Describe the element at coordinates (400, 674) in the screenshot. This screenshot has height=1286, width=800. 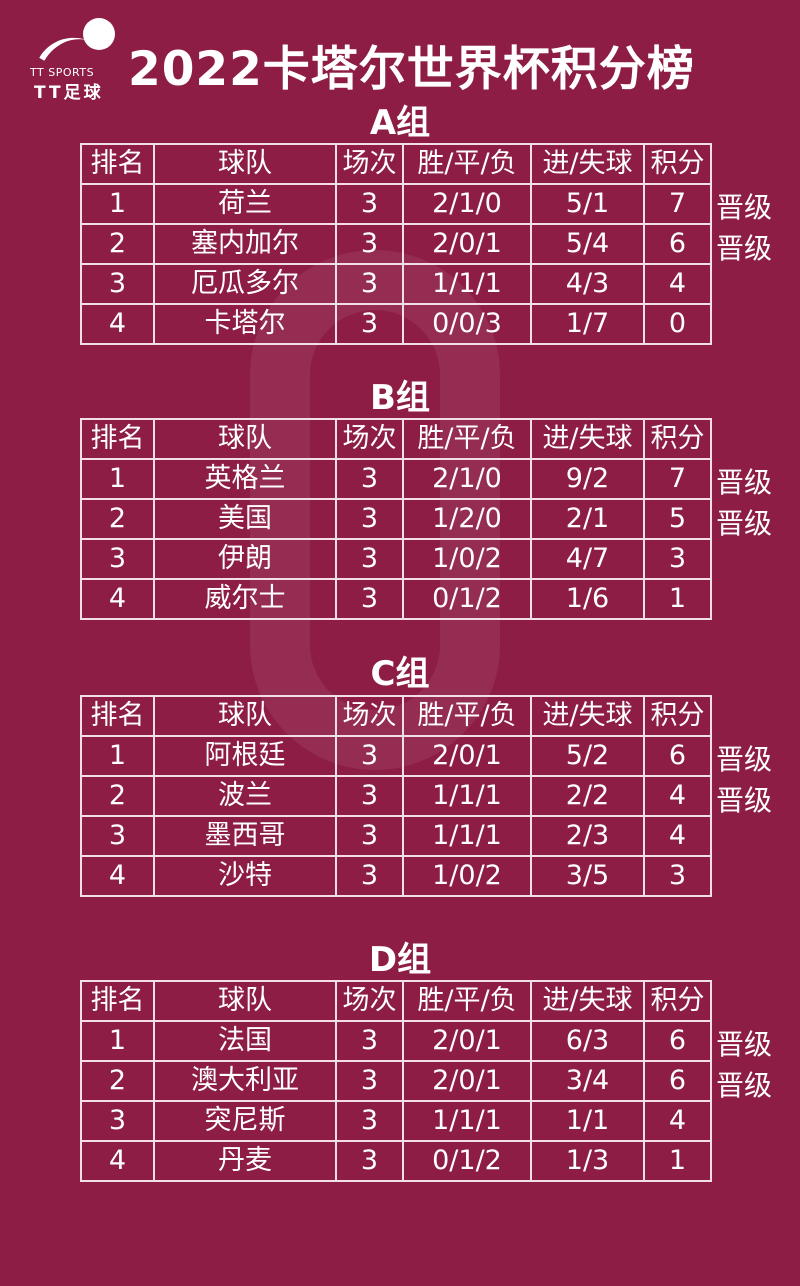
I see `group-title: C组` at that location.